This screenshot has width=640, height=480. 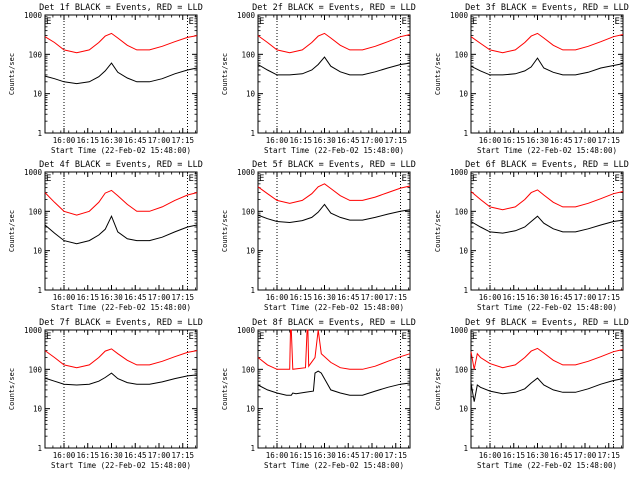 What do you see at coordinates (547, 165) in the screenshot?
I see `chart-title: Det 6f BLACK = Events, RED = LLD` at bounding box center [547, 165].